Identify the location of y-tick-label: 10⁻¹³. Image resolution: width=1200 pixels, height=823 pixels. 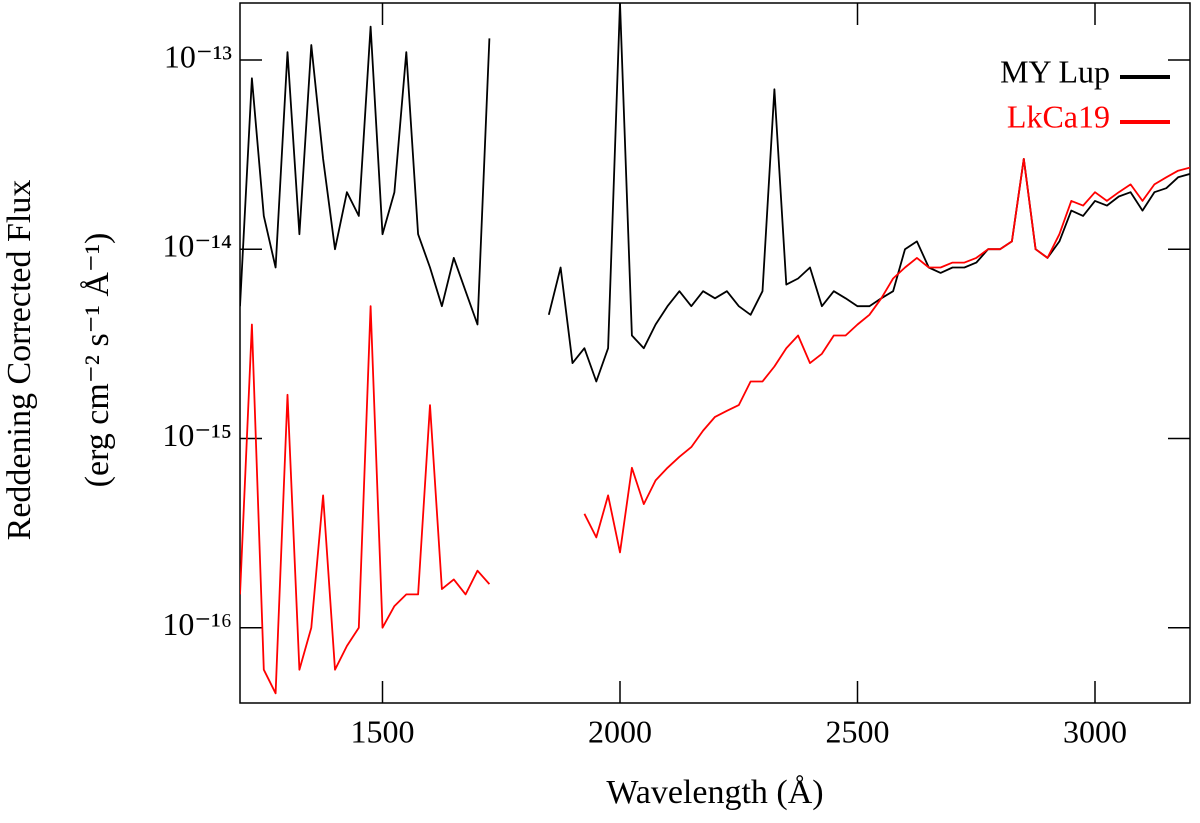
(198, 56).